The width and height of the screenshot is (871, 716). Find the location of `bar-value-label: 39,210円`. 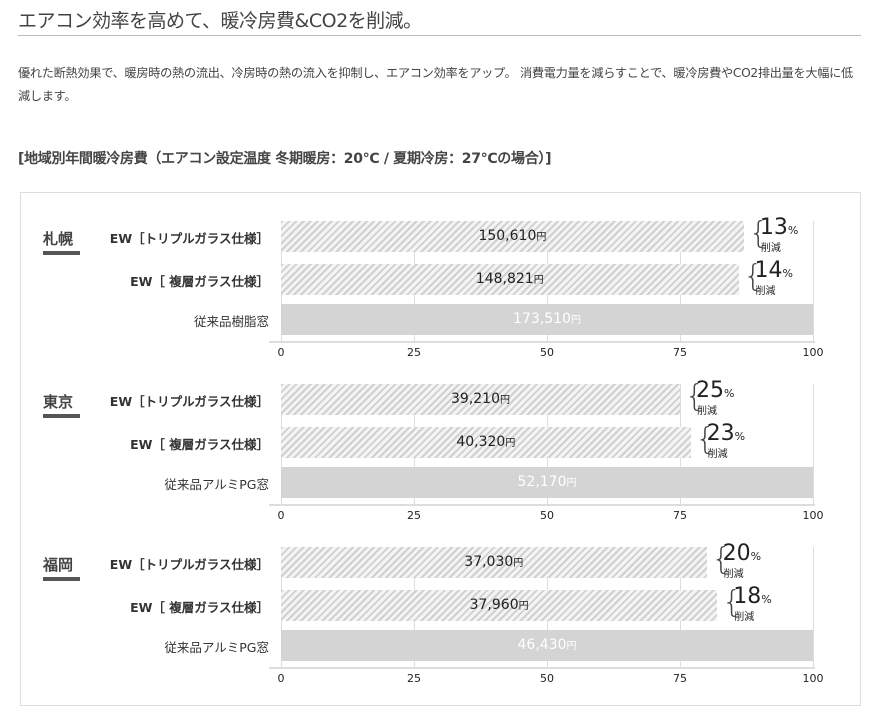

bar-value-label: 39,210円 is located at coordinates (480, 399).